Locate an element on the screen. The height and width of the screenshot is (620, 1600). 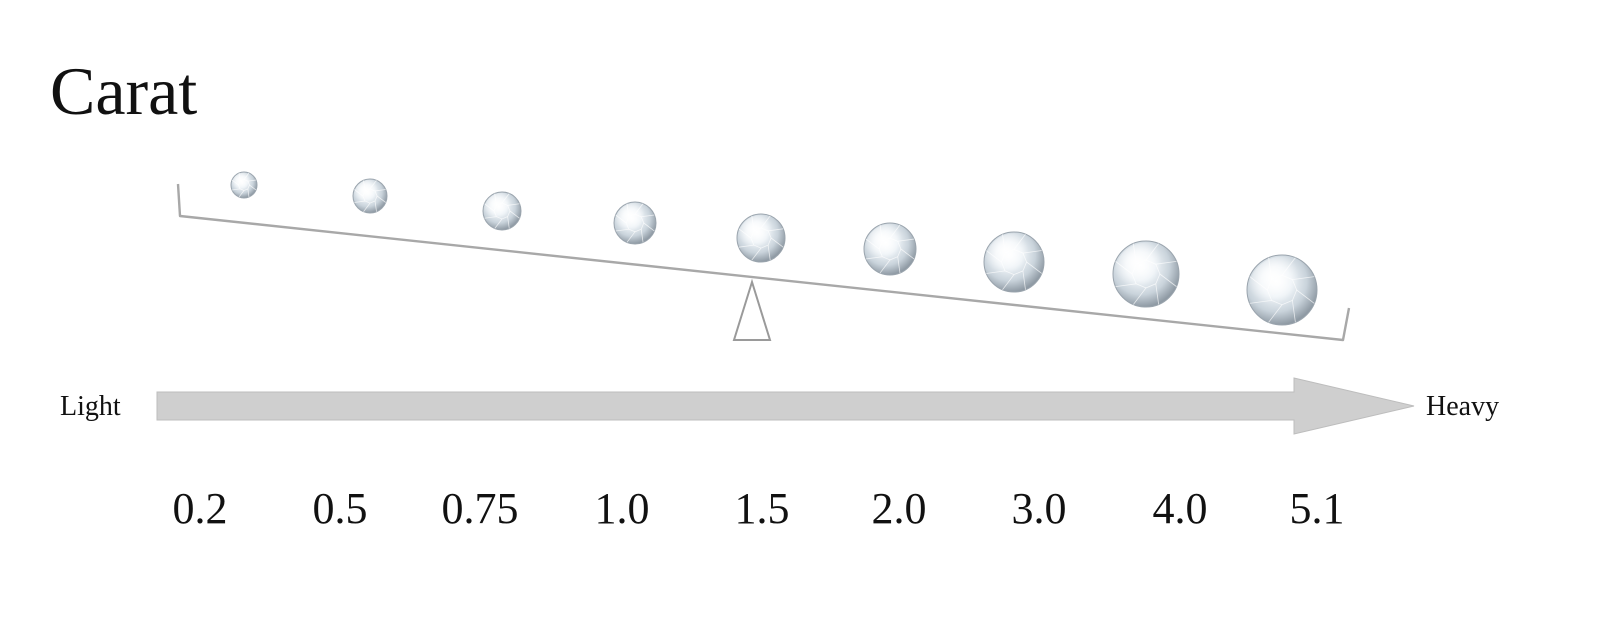
weight-arrow is located at coordinates (785, 406).